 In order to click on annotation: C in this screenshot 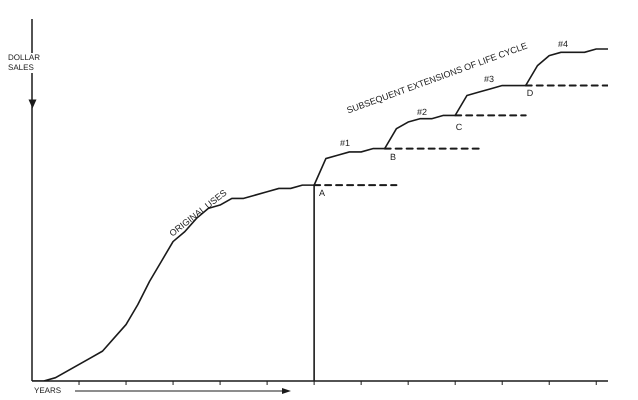, I will do `click(459, 127)`.